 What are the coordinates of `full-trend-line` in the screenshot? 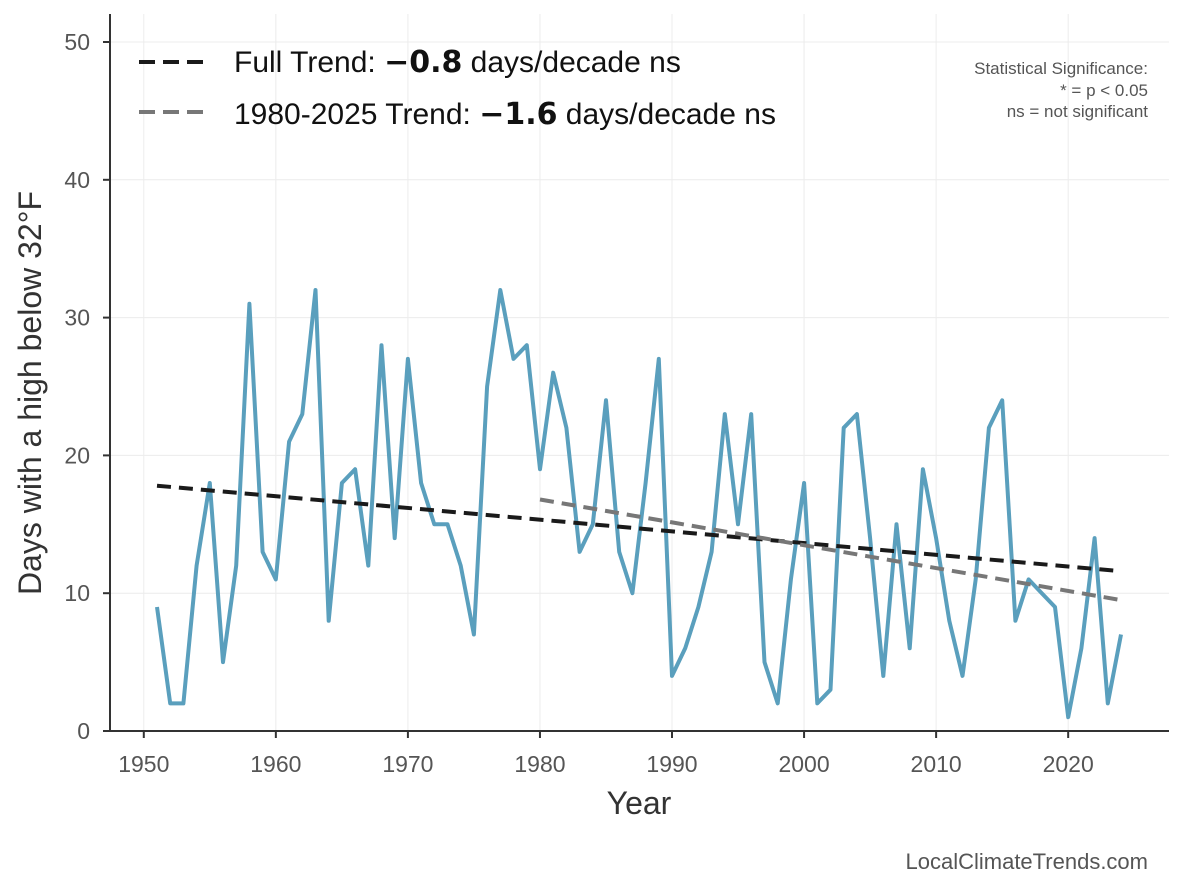 It's located at (639, 528).